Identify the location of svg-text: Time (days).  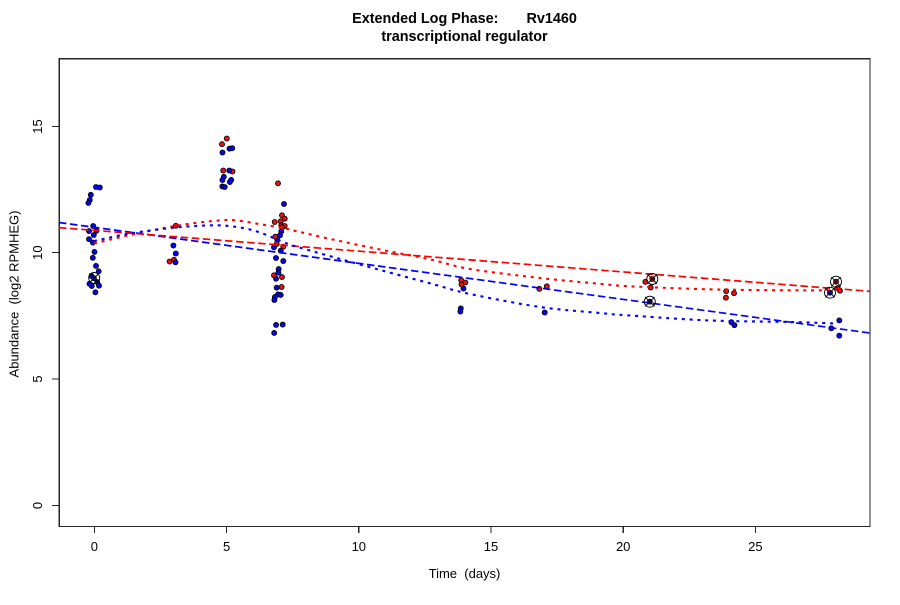
(465, 573).